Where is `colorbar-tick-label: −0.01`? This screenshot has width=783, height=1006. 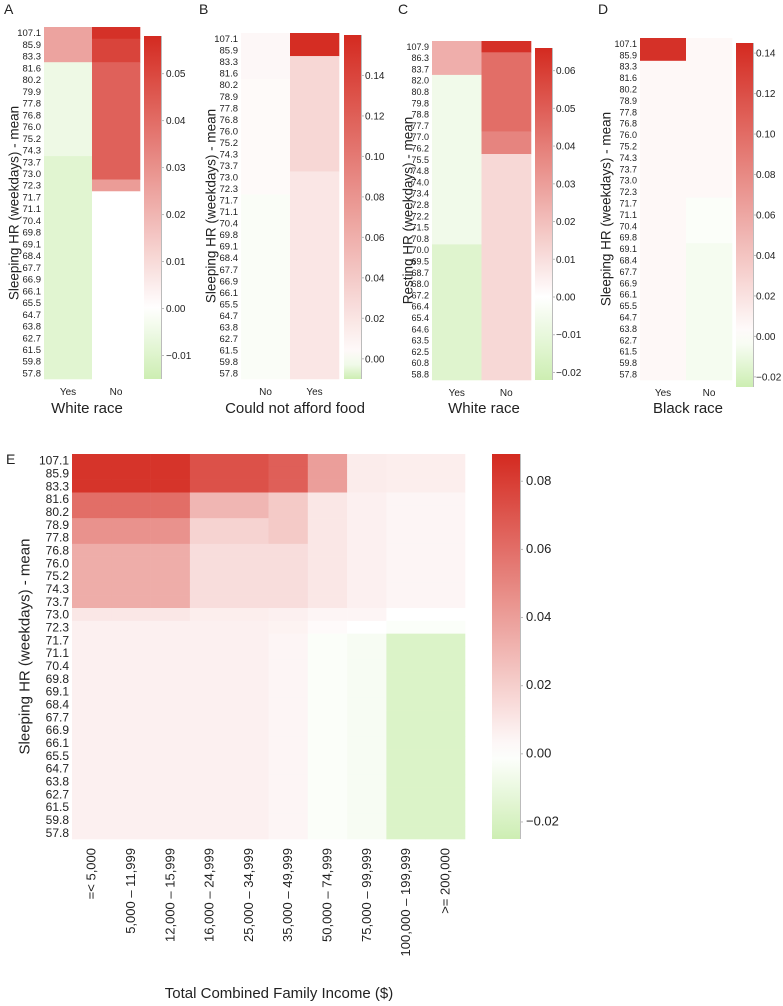 colorbar-tick-label: −0.01 is located at coordinates (569, 335).